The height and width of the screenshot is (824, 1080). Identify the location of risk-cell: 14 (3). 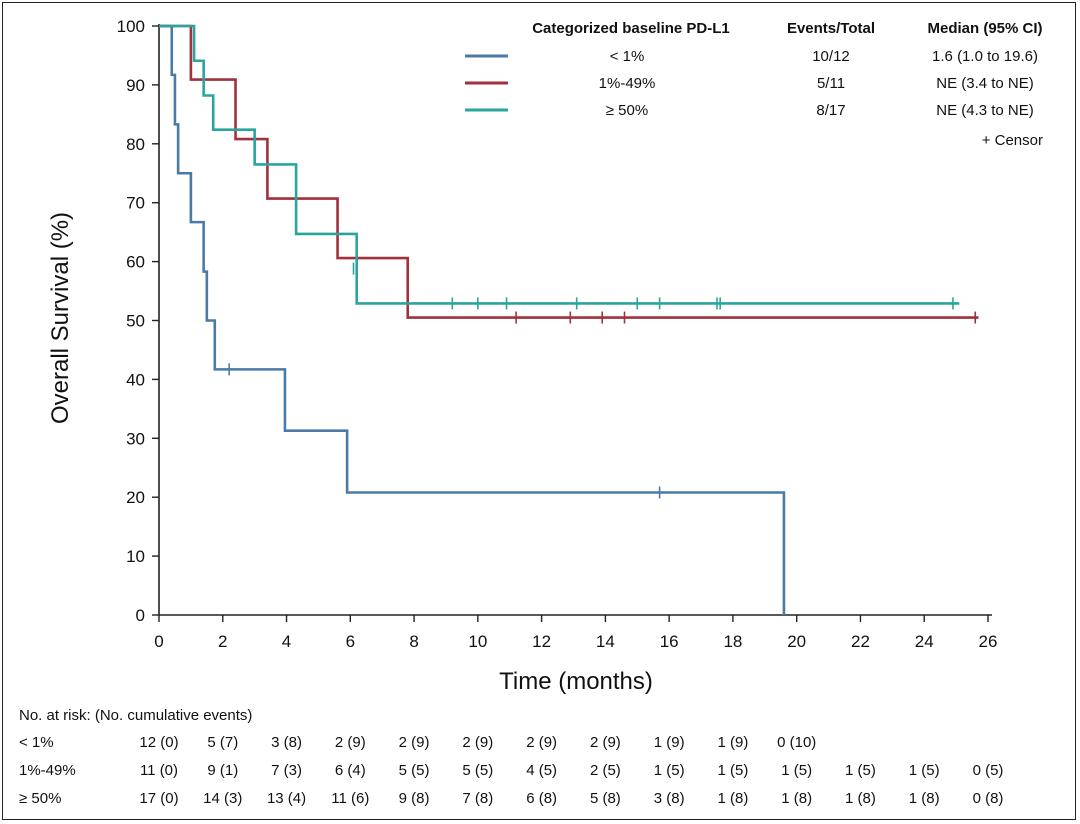
(222, 798).